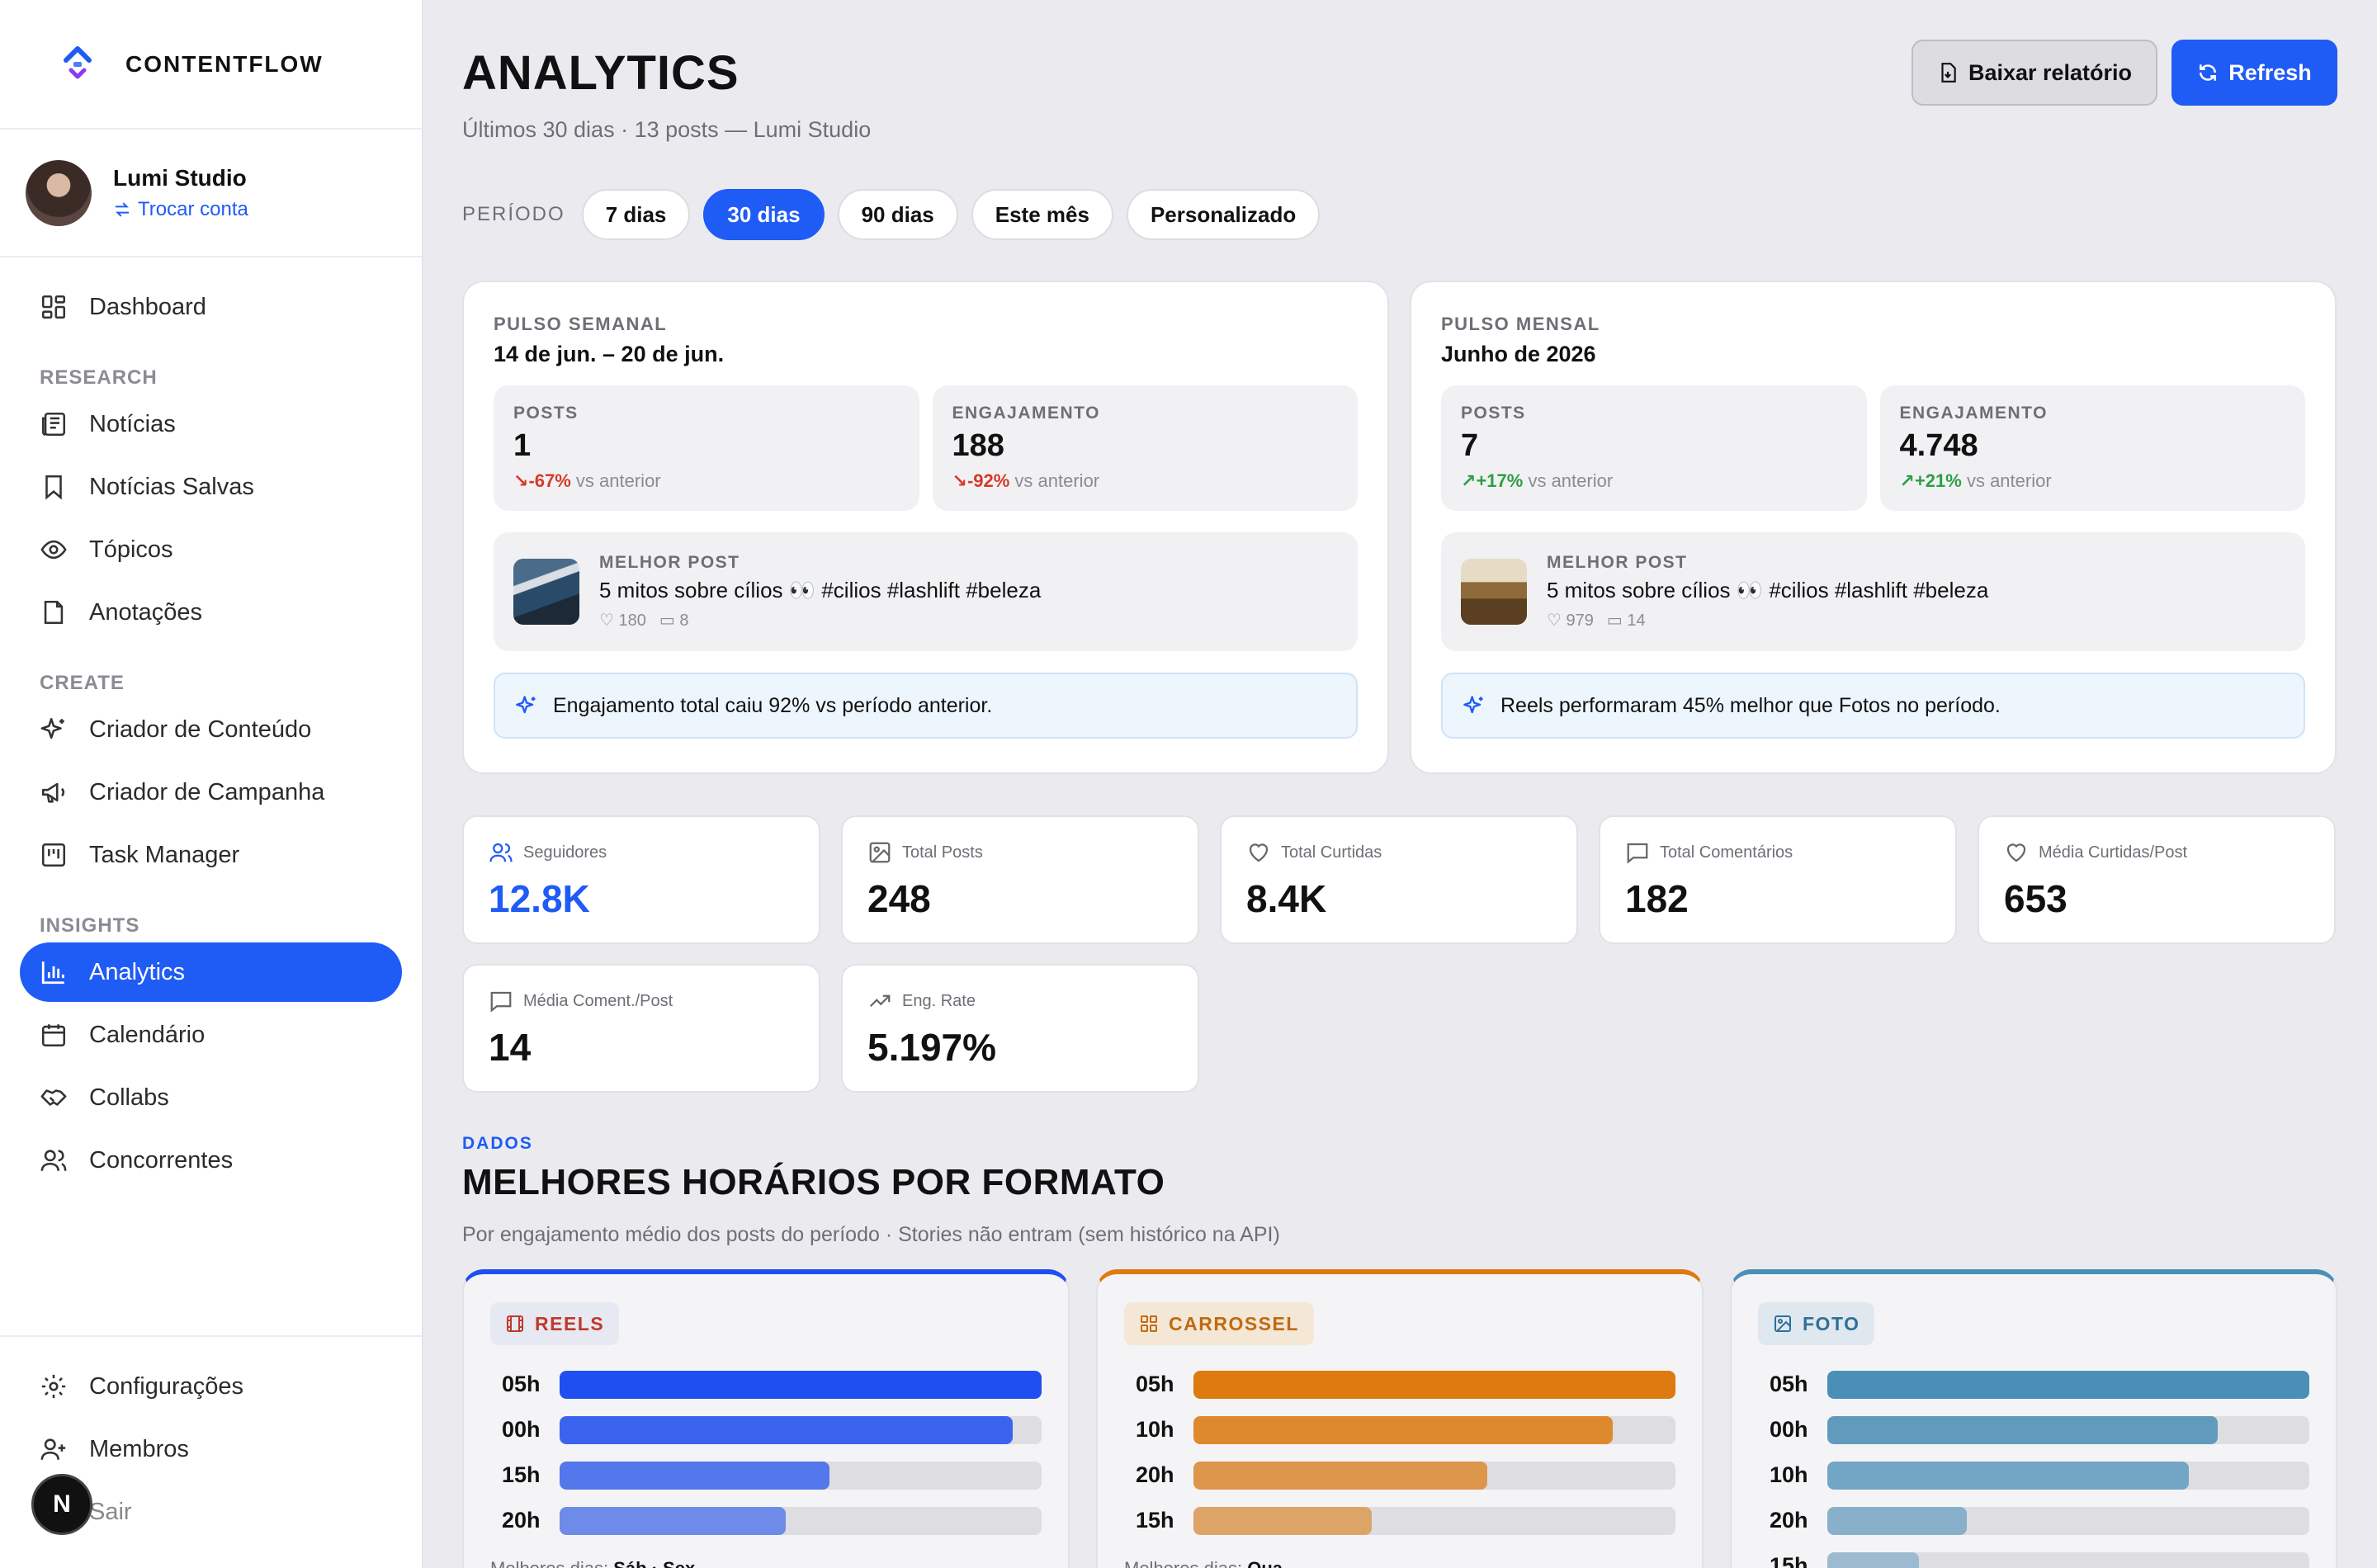 The image size is (2377, 1568). What do you see at coordinates (1265, 1563) in the screenshot?
I see `best-days-value: Qua` at bounding box center [1265, 1563].